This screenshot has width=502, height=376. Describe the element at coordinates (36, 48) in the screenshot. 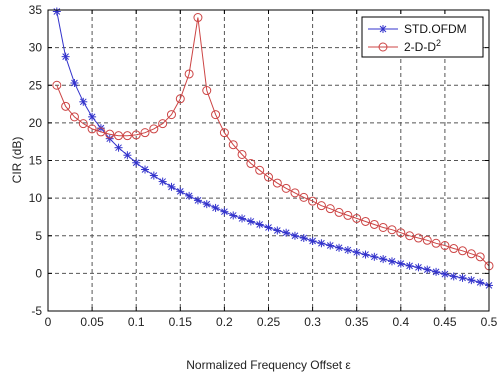

I see `y-tick-label: 30` at that location.